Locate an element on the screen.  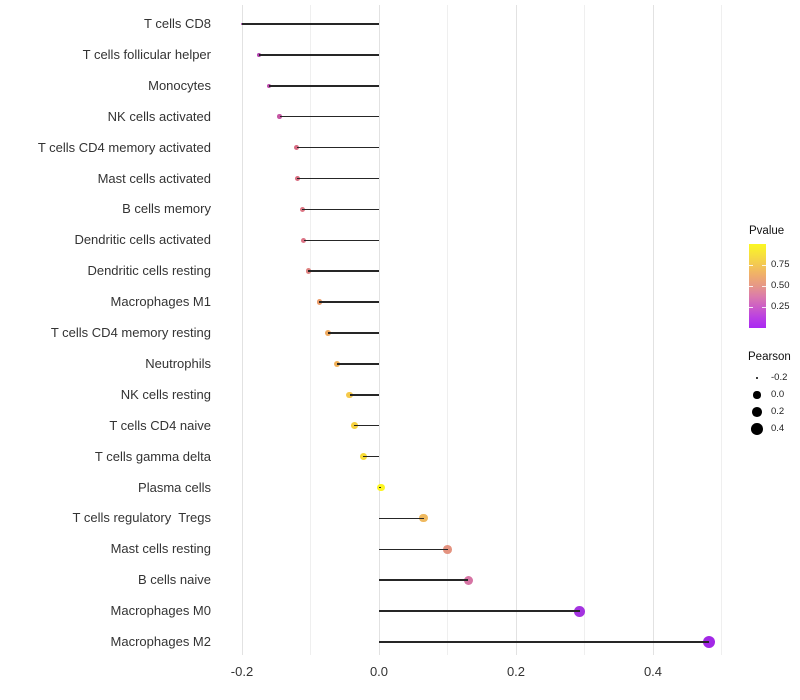
size-legend-label: 0.2 is located at coordinates (778, 411).